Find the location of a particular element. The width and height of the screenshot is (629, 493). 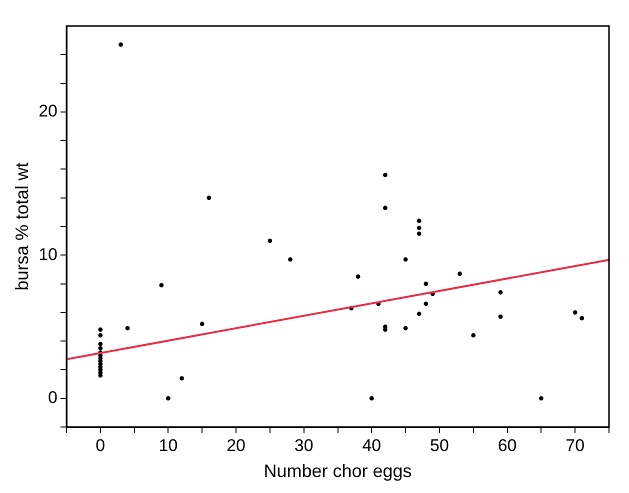

x-tick-label: 60 is located at coordinates (507, 445).